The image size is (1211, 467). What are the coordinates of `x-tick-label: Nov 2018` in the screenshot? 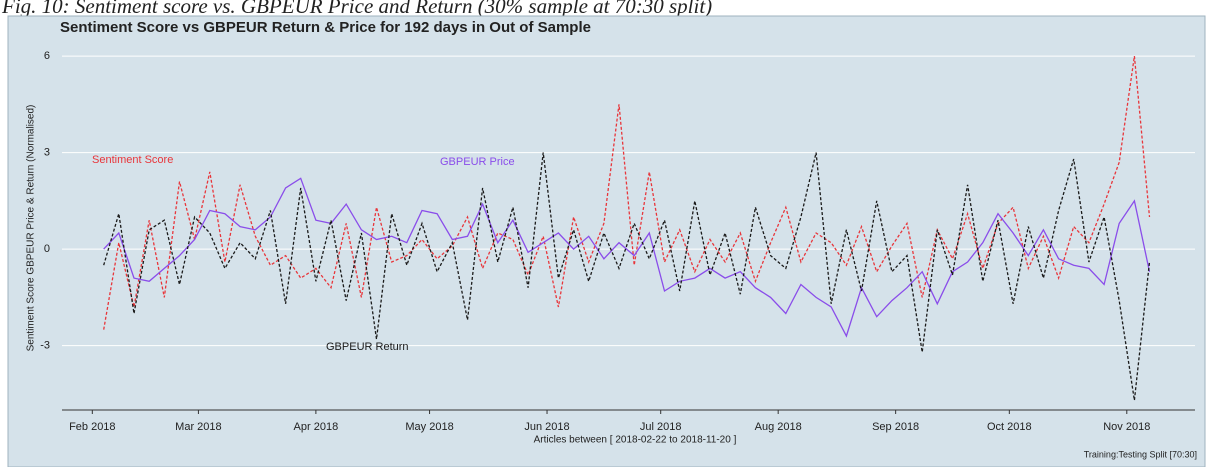 It's located at (1126, 427).